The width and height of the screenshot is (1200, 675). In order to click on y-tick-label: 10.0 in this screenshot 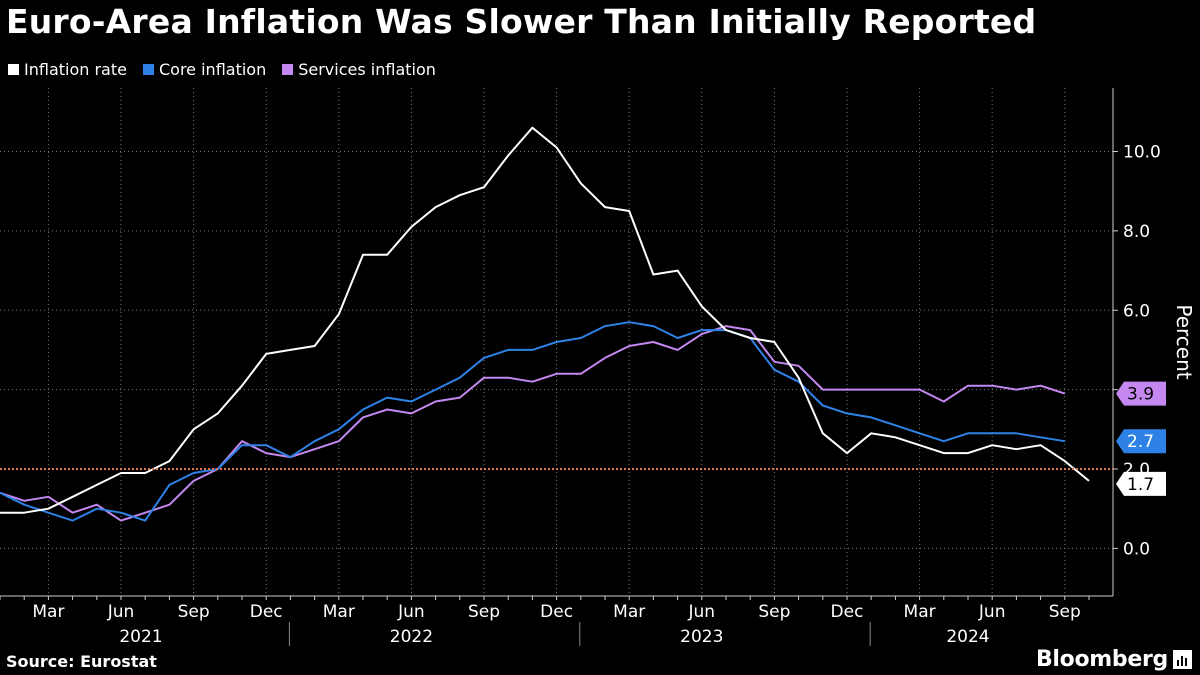, I will do `click(1142, 153)`.